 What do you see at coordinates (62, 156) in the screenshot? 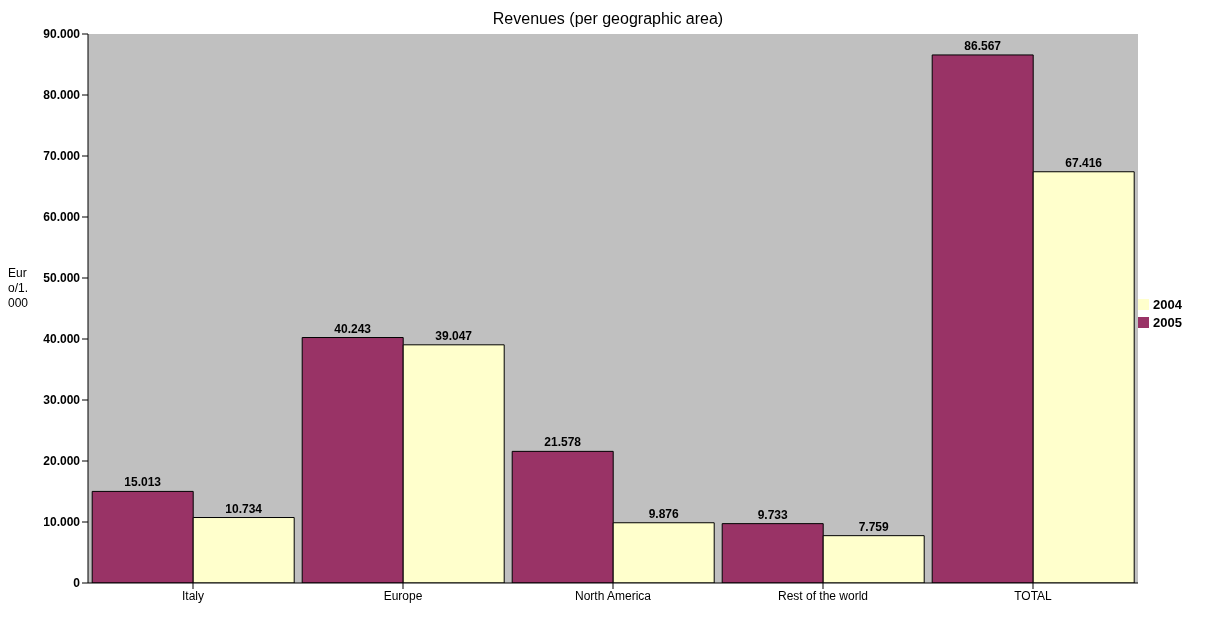
I see `y-tick-label: 70.000` at bounding box center [62, 156].